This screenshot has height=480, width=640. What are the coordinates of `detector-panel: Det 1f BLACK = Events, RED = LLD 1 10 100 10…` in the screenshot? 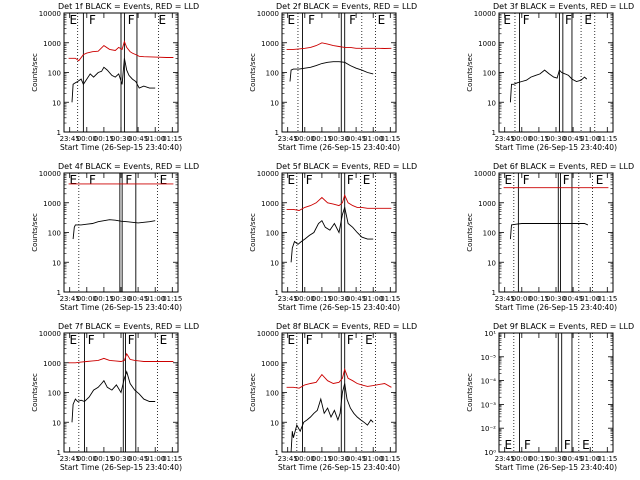 It's located at (115, 77).